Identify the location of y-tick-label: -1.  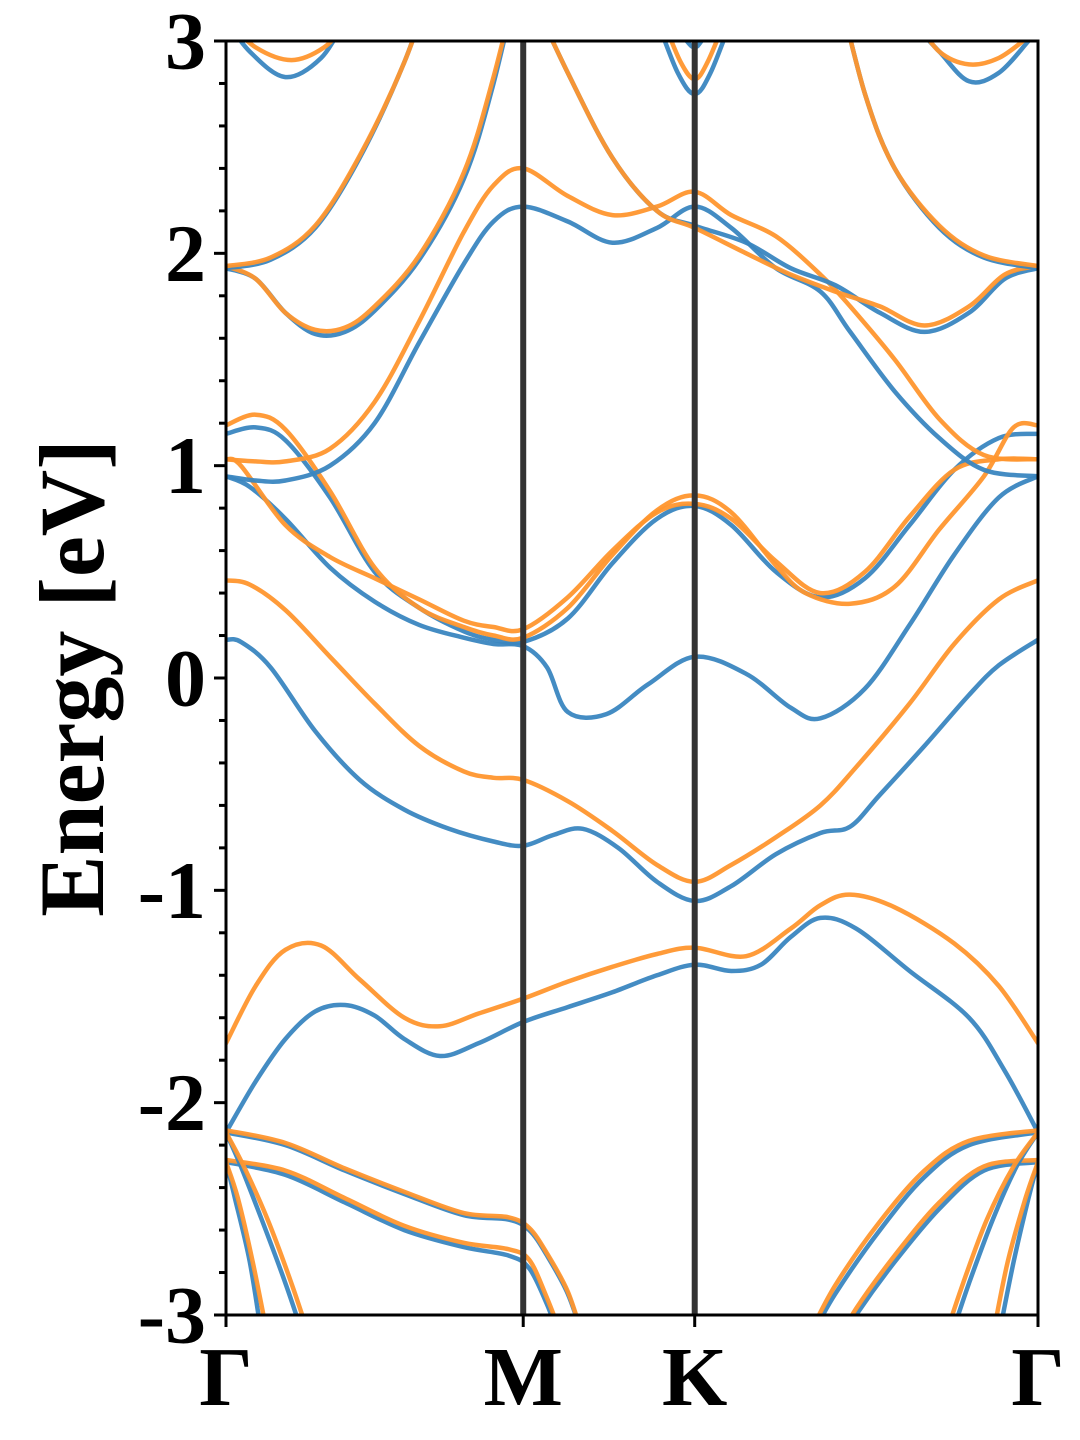
(172, 890).